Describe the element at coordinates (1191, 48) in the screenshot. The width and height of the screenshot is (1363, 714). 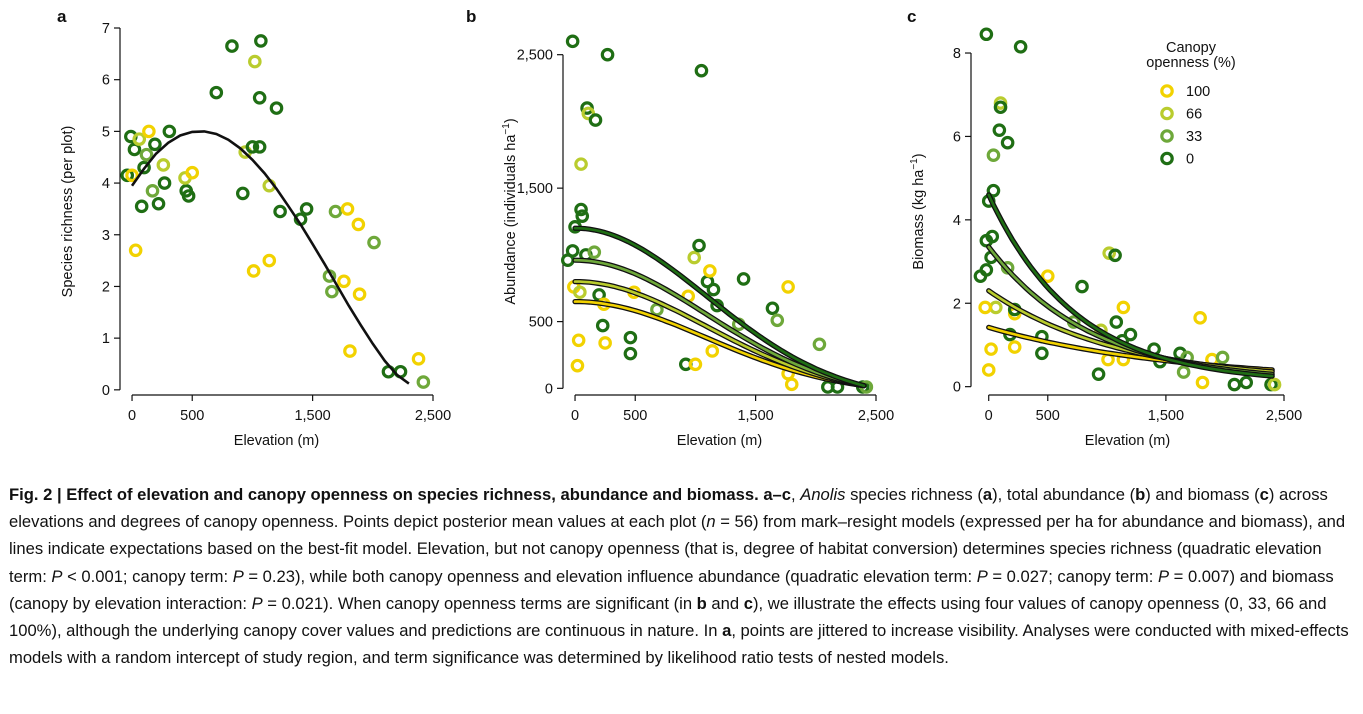
I see `legend-title: Canopy` at that location.